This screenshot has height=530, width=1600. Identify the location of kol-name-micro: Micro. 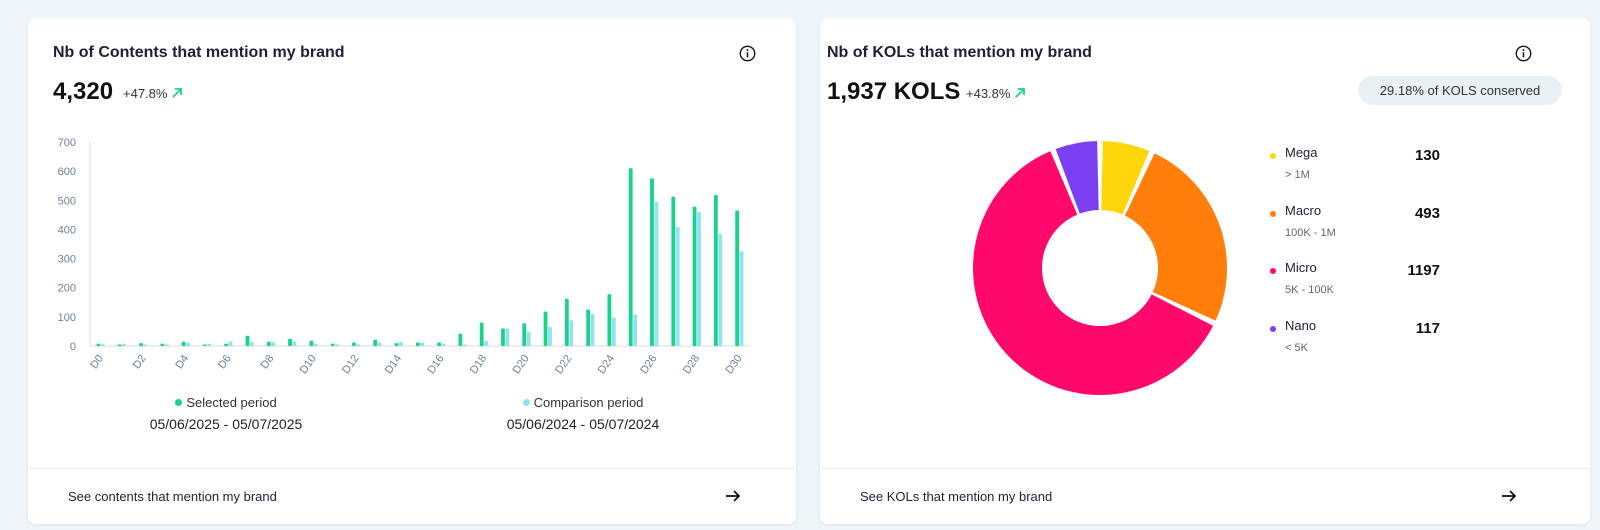
(1301, 267).